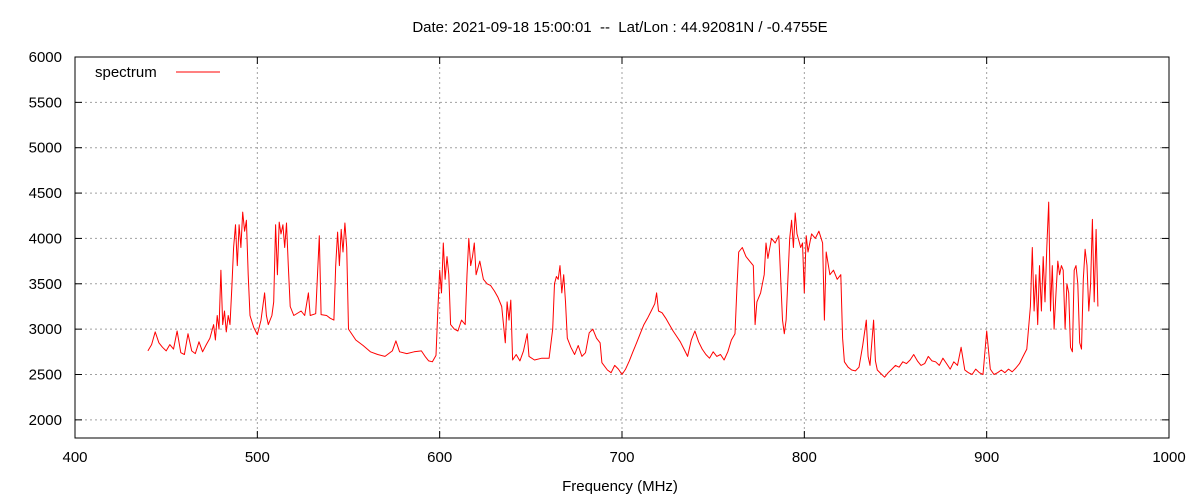 Image resolution: width=1200 pixels, height=500 pixels. Describe the element at coordinates (45, 148) in the screenshot. I see `y-tick-label: 5000` at that location.